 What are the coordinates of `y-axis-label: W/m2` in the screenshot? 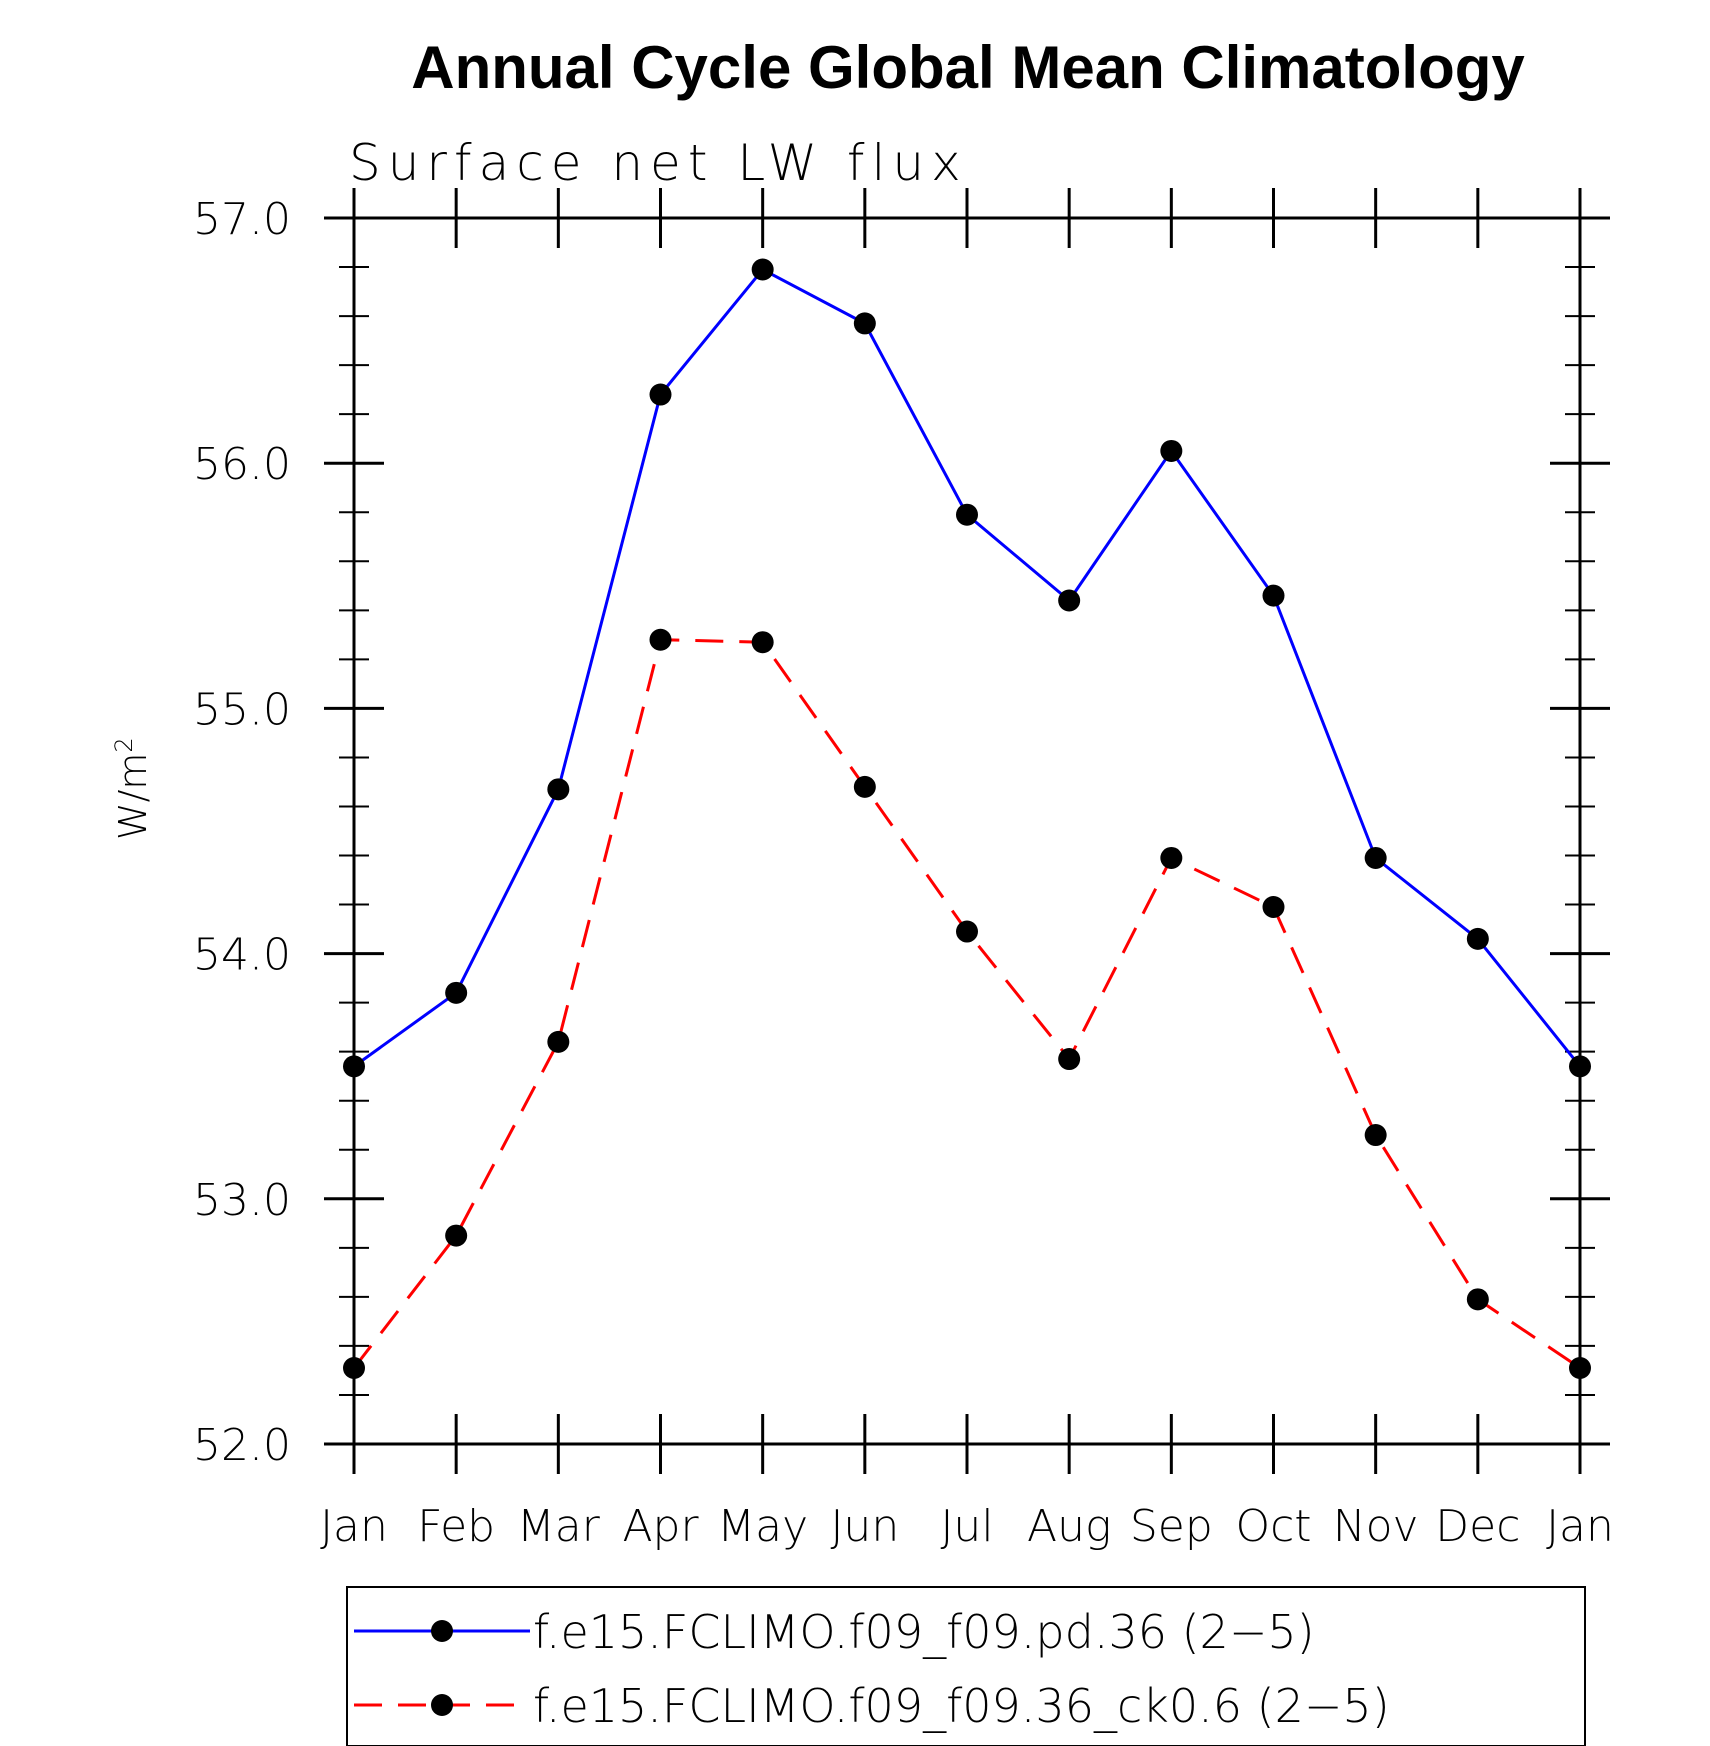 It's located at (132, 788).